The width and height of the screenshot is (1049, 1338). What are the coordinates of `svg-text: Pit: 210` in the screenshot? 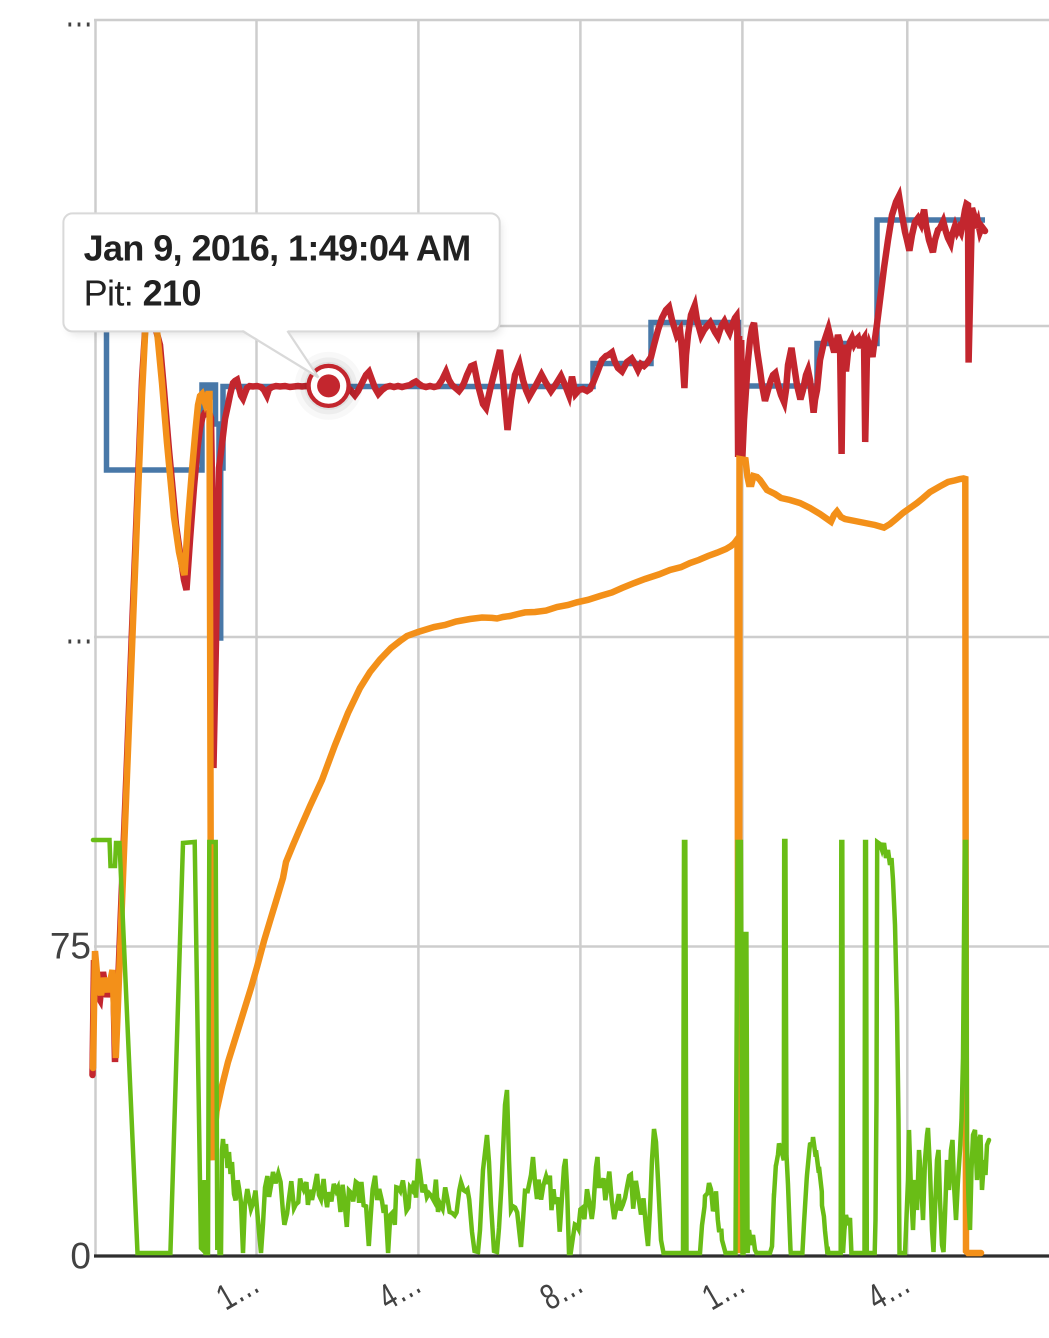 It's located at (142, 293).